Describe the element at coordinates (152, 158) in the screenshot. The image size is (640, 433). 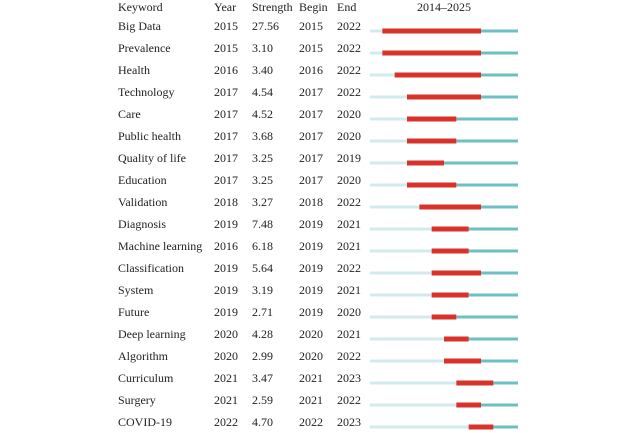
I see `keyword: Quality of life` at that location.